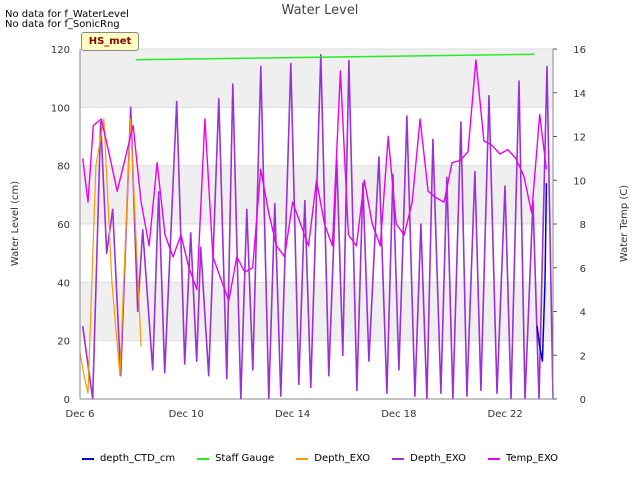 Image resolution: width=640 pixels, height=480 pixels. What do you see at coordinates (542, 272) in the screenshot?
I see `depth-ctd-line` at bounding box center [542, 272].